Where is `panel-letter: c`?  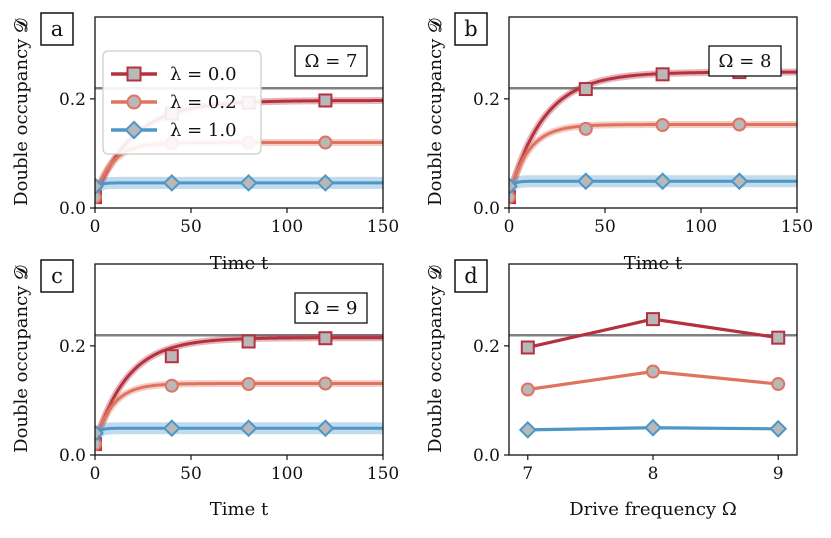 panel-letter: c is located at coordinates (57, 276).